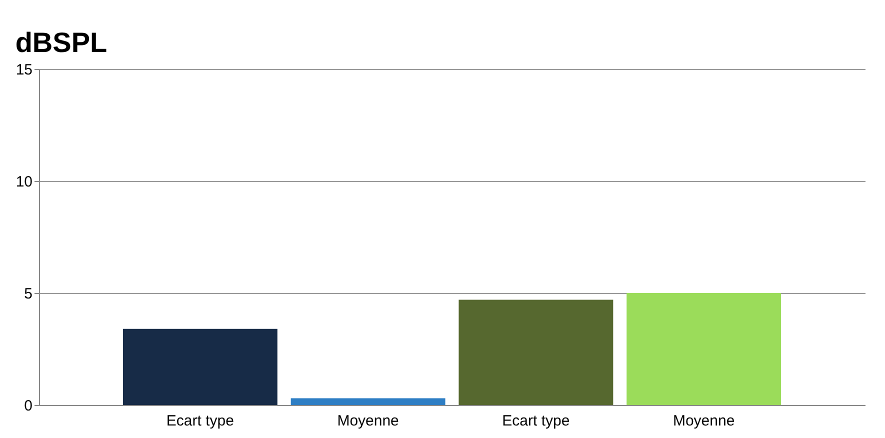 The image size is (885, 438). What do you see at coordinates (28, 294) in the screenshot?
I see `y-tick-label: 5` at bounding box center [28, 294].